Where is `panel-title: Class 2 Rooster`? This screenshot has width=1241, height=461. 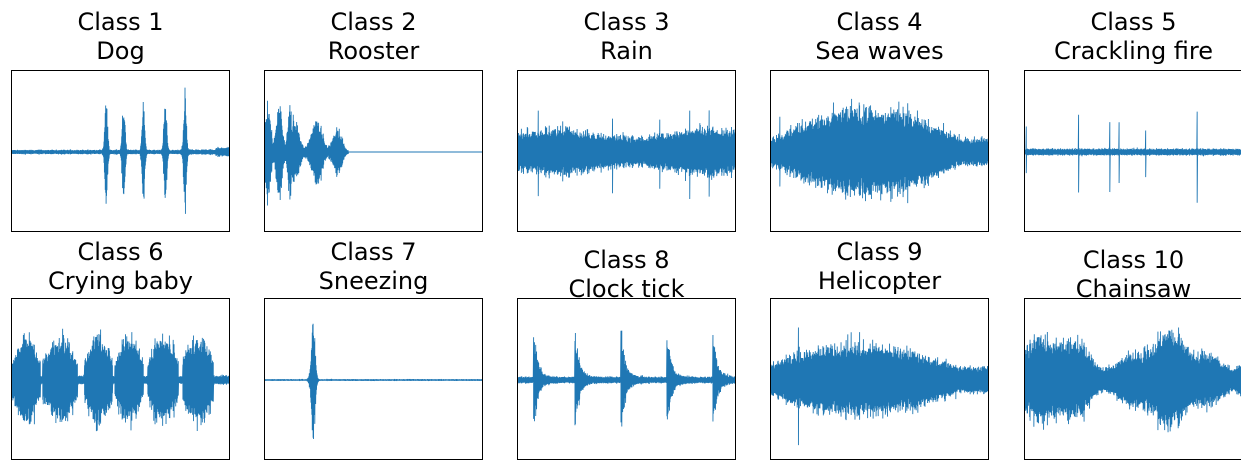 panel-title: Class 2 Rooster is located at coordinates (373, 37).